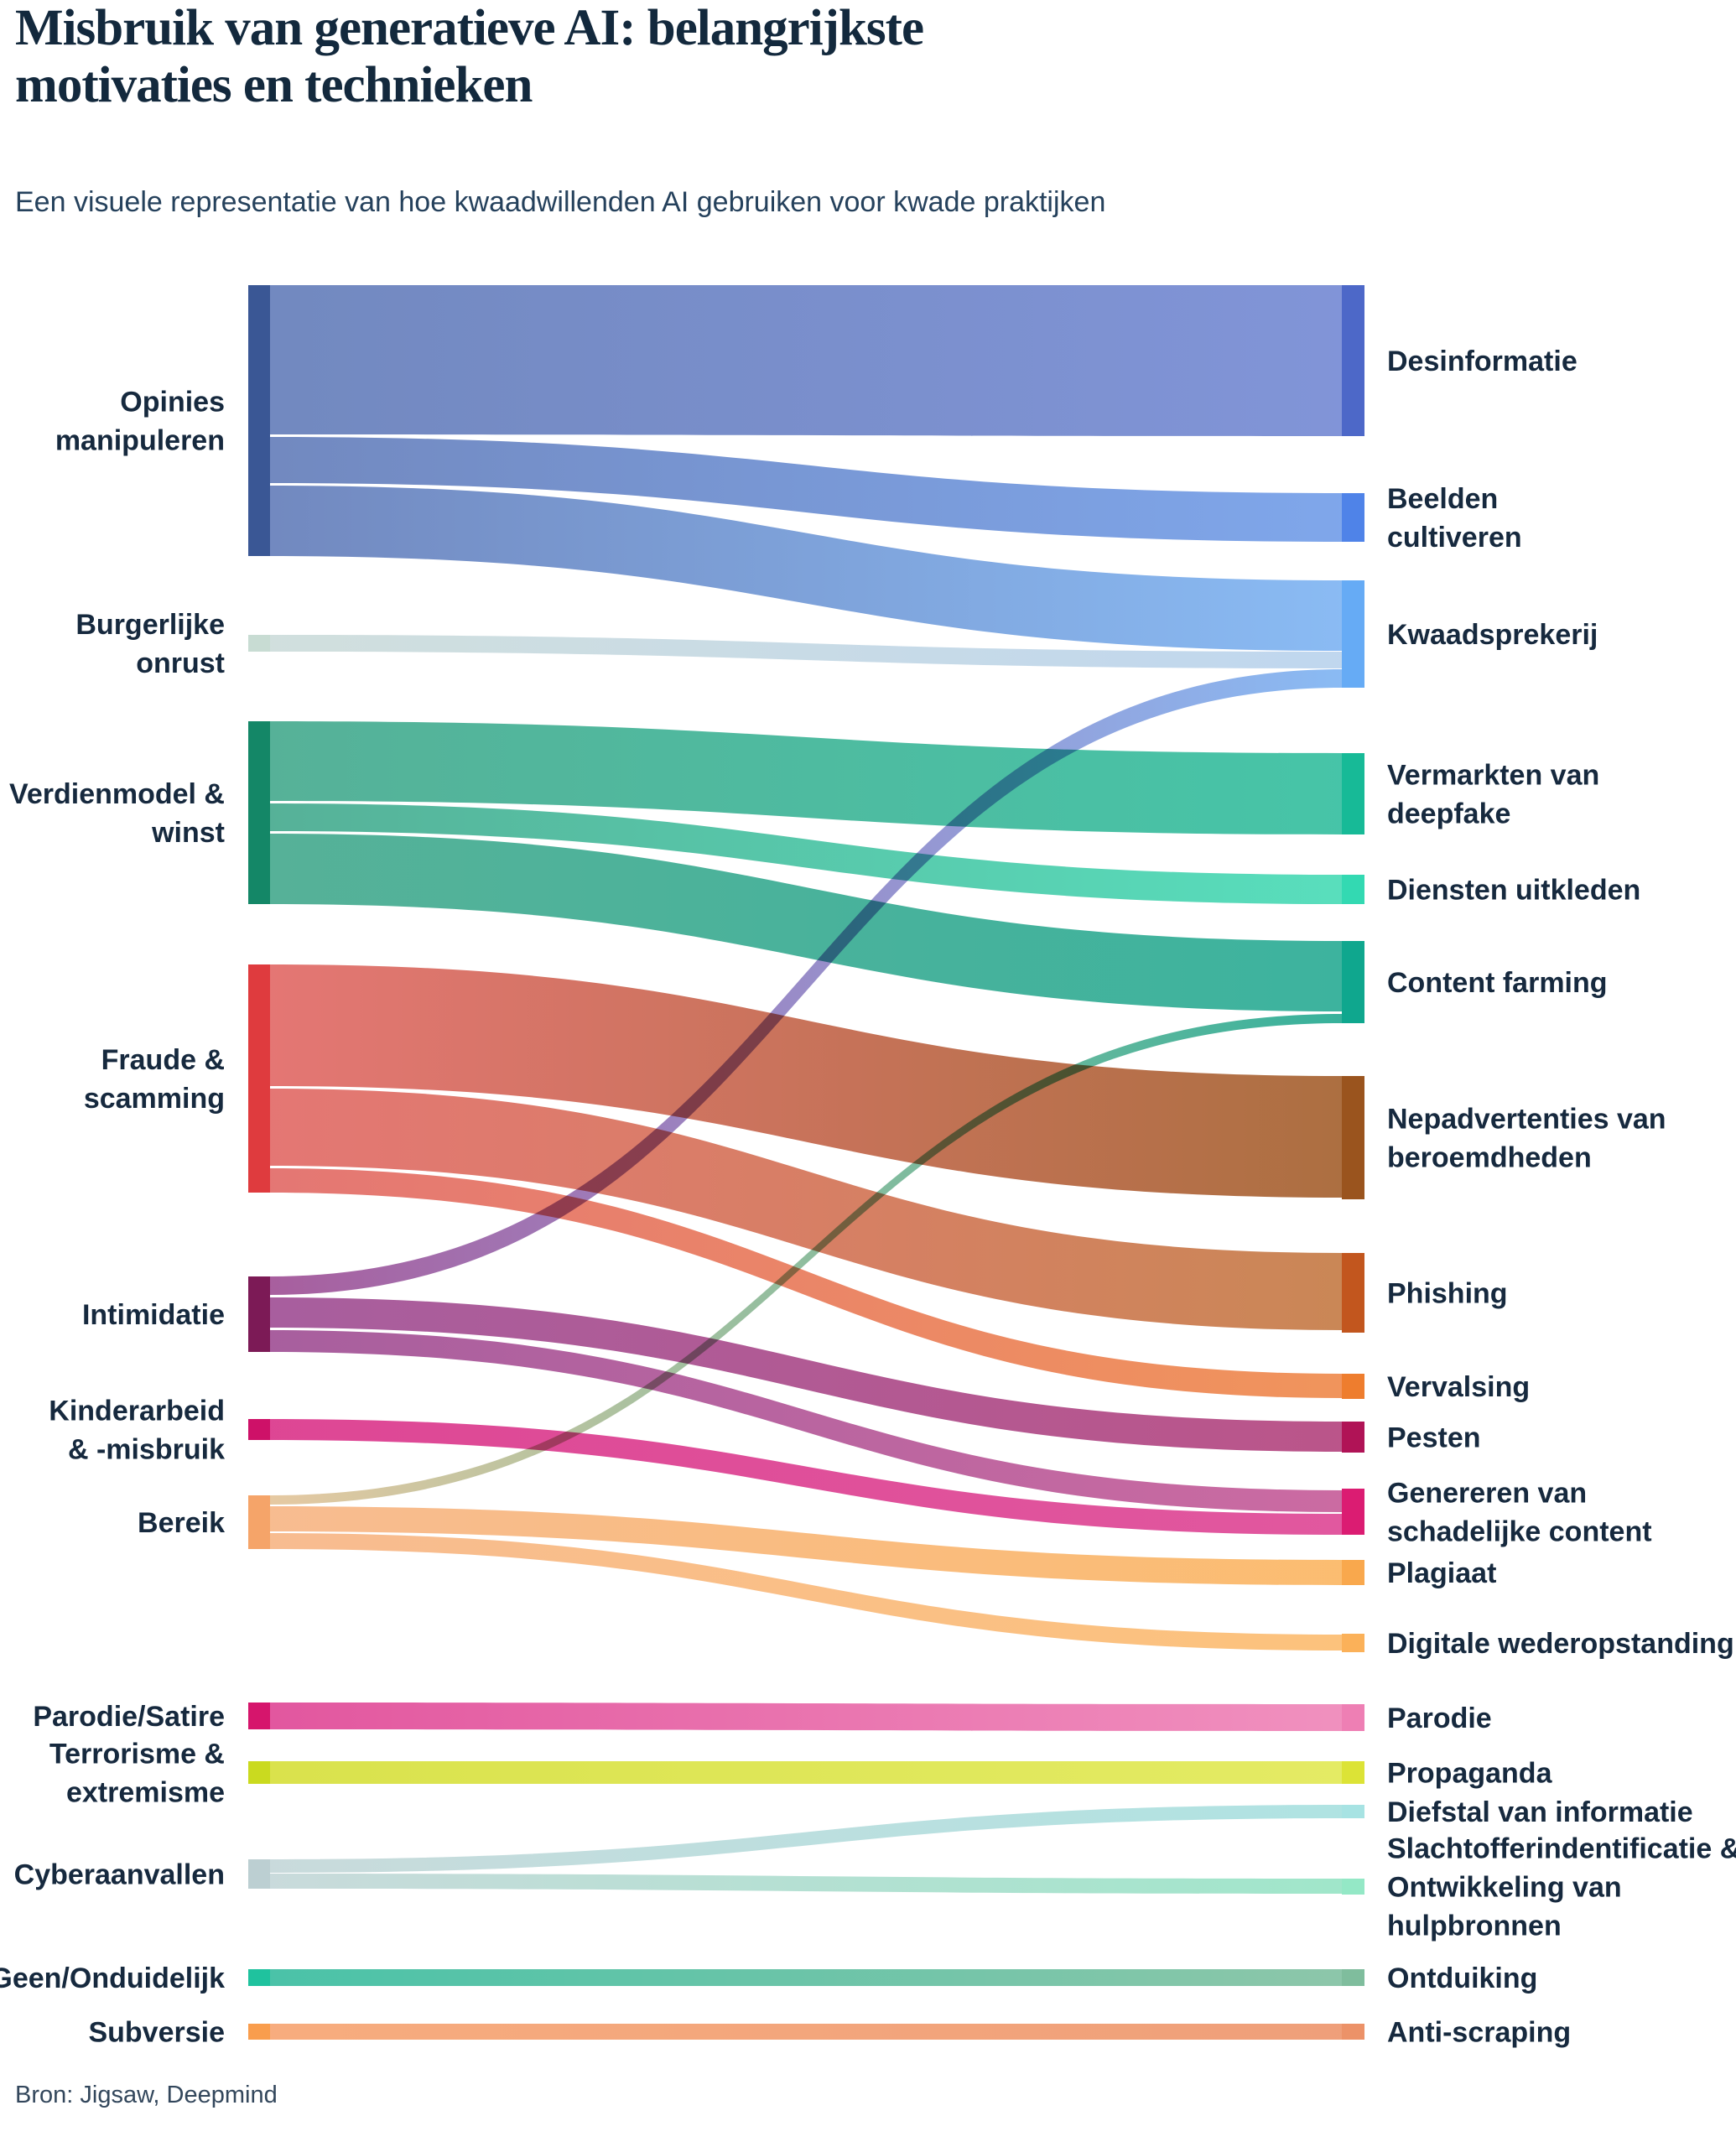  I want to click on node-label-phishing: Phishing, so click(1448, 1294).